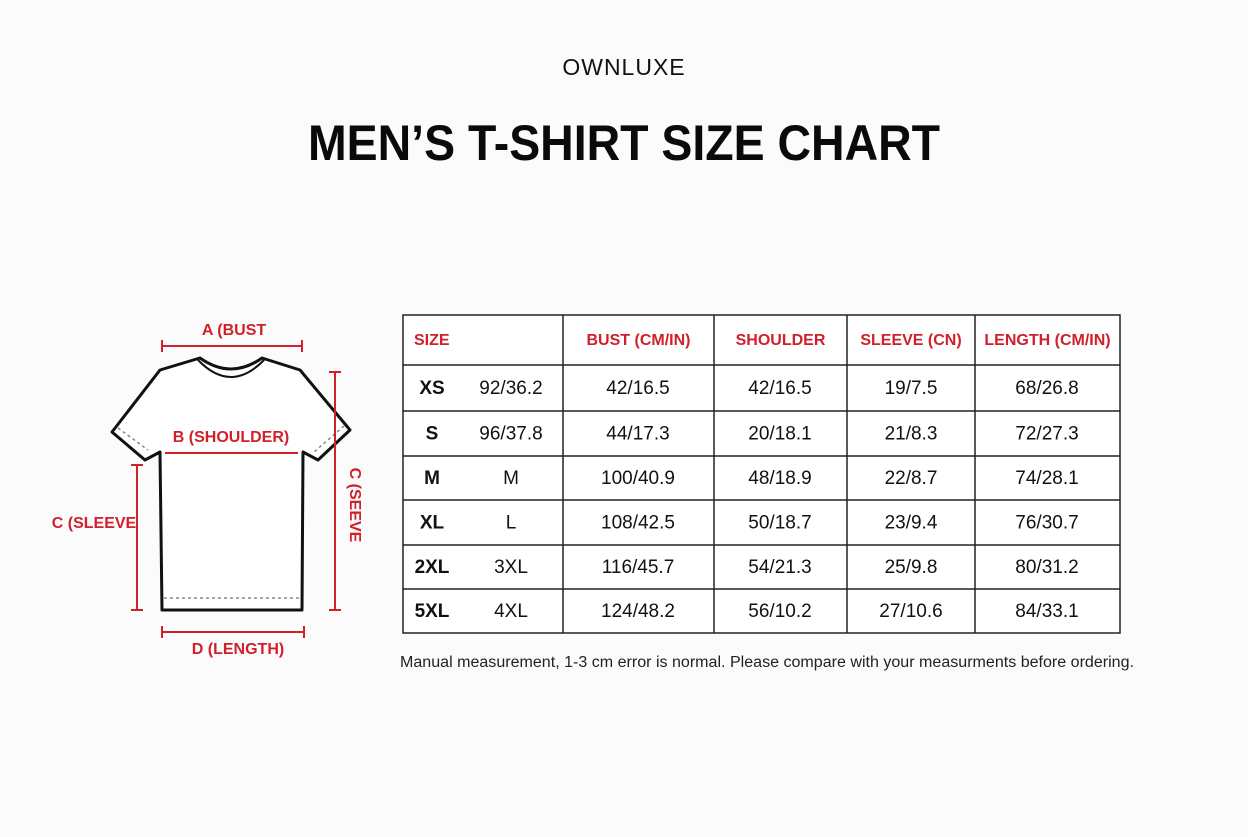 The width and height of the screenshot is (1248, 837). What do you see at coordinates (432, 523) in the screenshot?
I see `table-cell: XL` at bounding box center [432, 523].